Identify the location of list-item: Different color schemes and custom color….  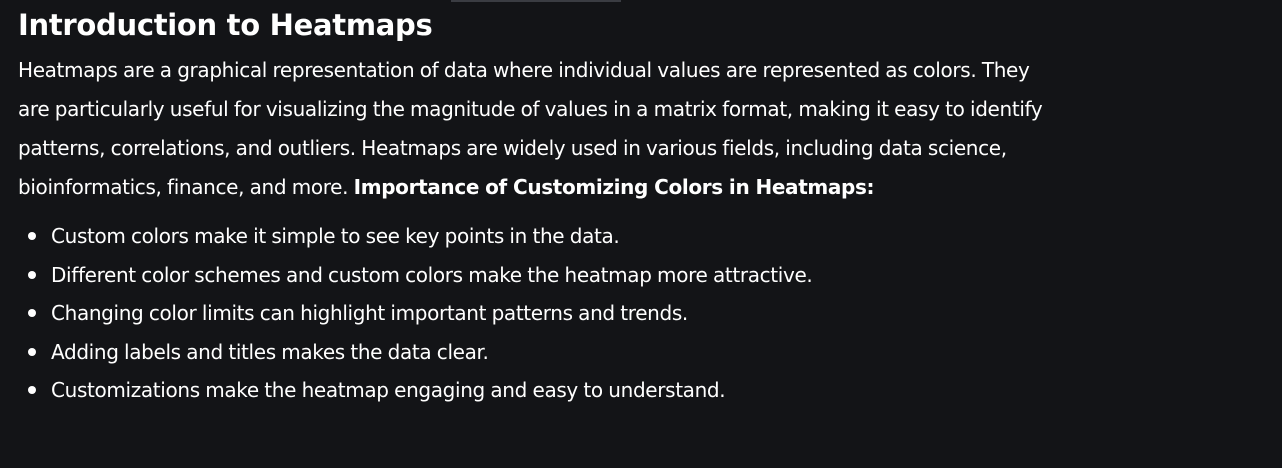
(538, 275).